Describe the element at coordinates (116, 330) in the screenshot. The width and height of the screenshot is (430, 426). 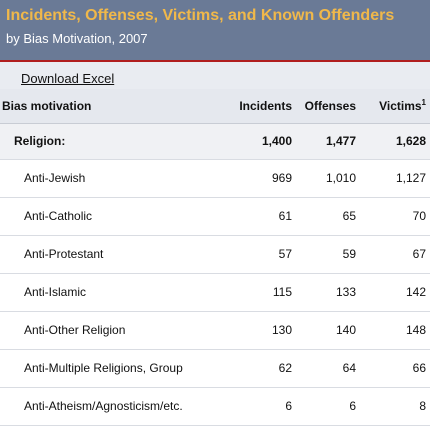
I see `row-label: Anti-Other Religion` at that location.